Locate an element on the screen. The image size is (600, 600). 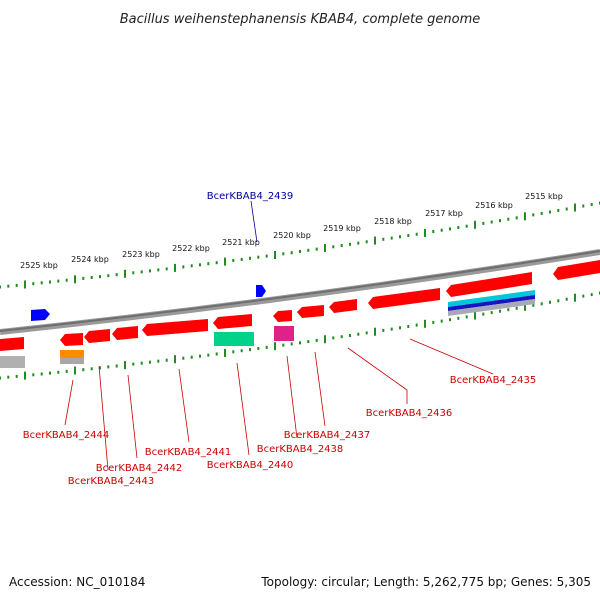
tick-label-2523: 2523 kbp is located at coordinates (141, 254).